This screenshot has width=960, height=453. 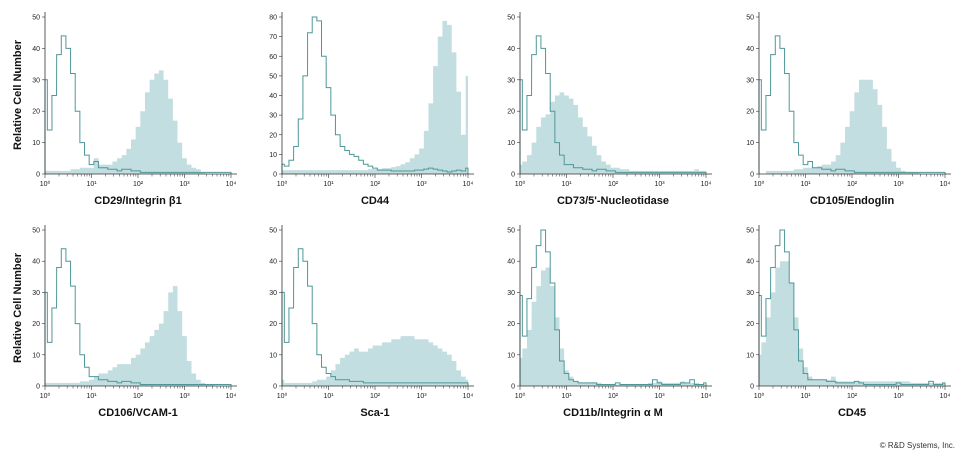 What do you see at coordinates (137, 413) in the screenshot?
I see `x-axis-label: CD106/VCAM-1` at bounding box center [137, 413].